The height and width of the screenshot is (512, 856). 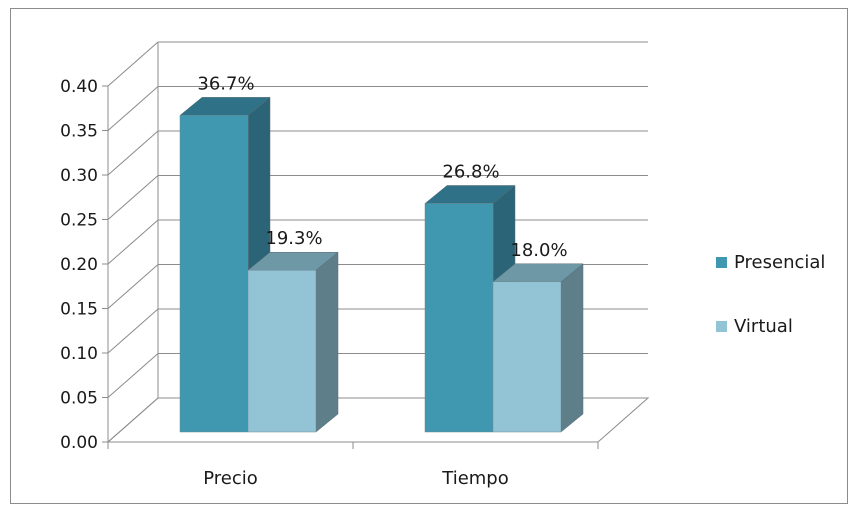 What do you see at coordinates (79, 310) in the screenshot?
I see `y-tick-label: 0.15` at bounding box center [79, 310].